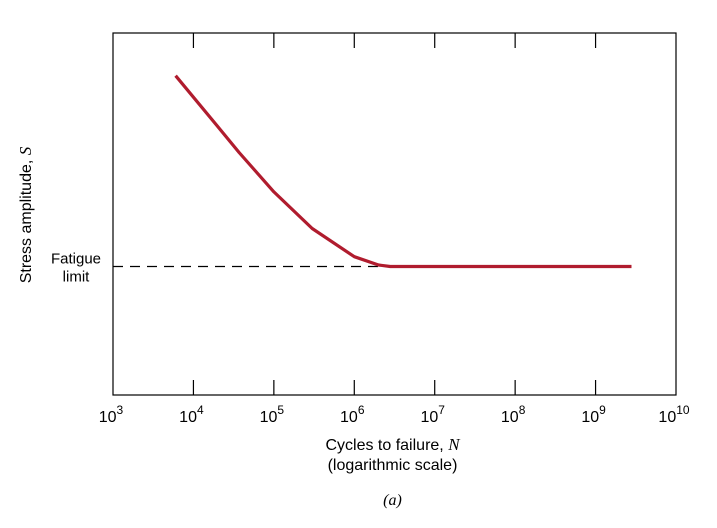 The height and width of the screenshot is (528, 717). Describe the element at coordinates (272, 414) in the screenshot. I see `x-tick-label-5: 10⁵` at that location.